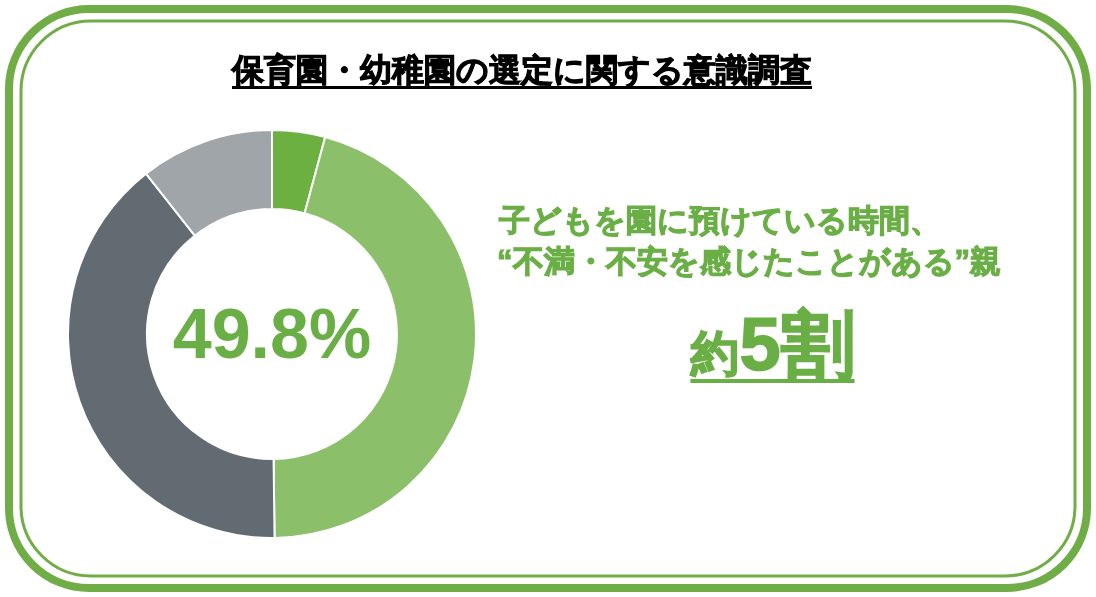 The width and height of the screenshot is (1096, 597). What do you see at coordinates (272, 334) in the screenshot?
I see `annotation: 49.8%` at bounding box center [272, 334].